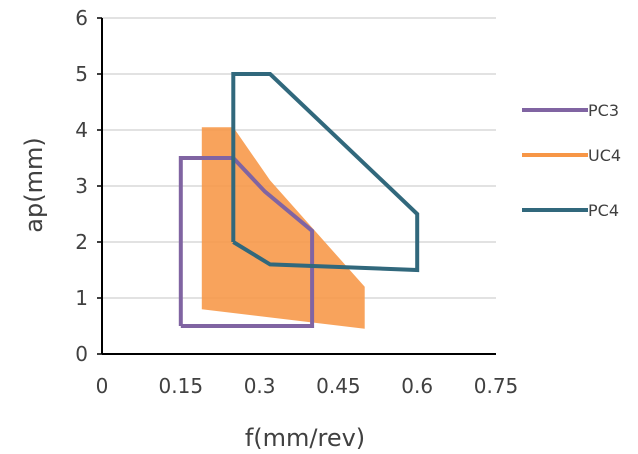 This screenshot has width=638, height=454. What do you see at coordinates (603, 210) in the screenshot?
I see `legend-label-pc4: PC4` at bounding box center [603, 210].